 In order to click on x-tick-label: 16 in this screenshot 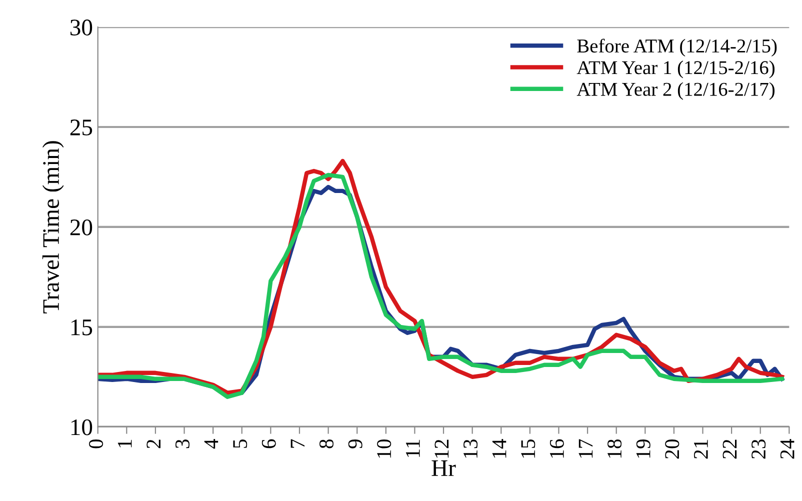, I will do `click(557, 448)`.